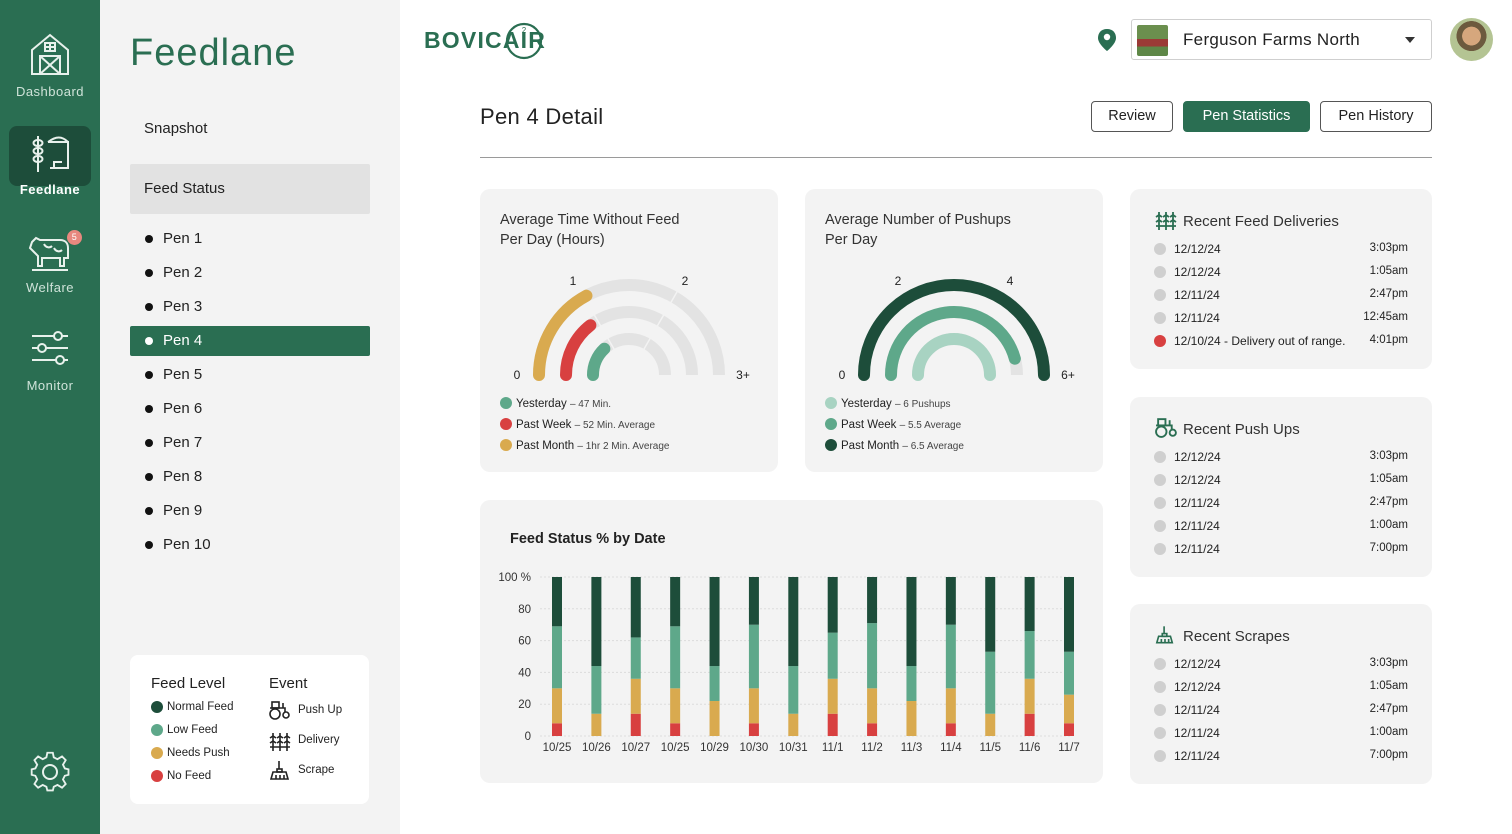 The width and height of the screenshot is (1512, 834). Describe the element at coordinates (956, 157) in the screenshot. I see `divider` at that location.